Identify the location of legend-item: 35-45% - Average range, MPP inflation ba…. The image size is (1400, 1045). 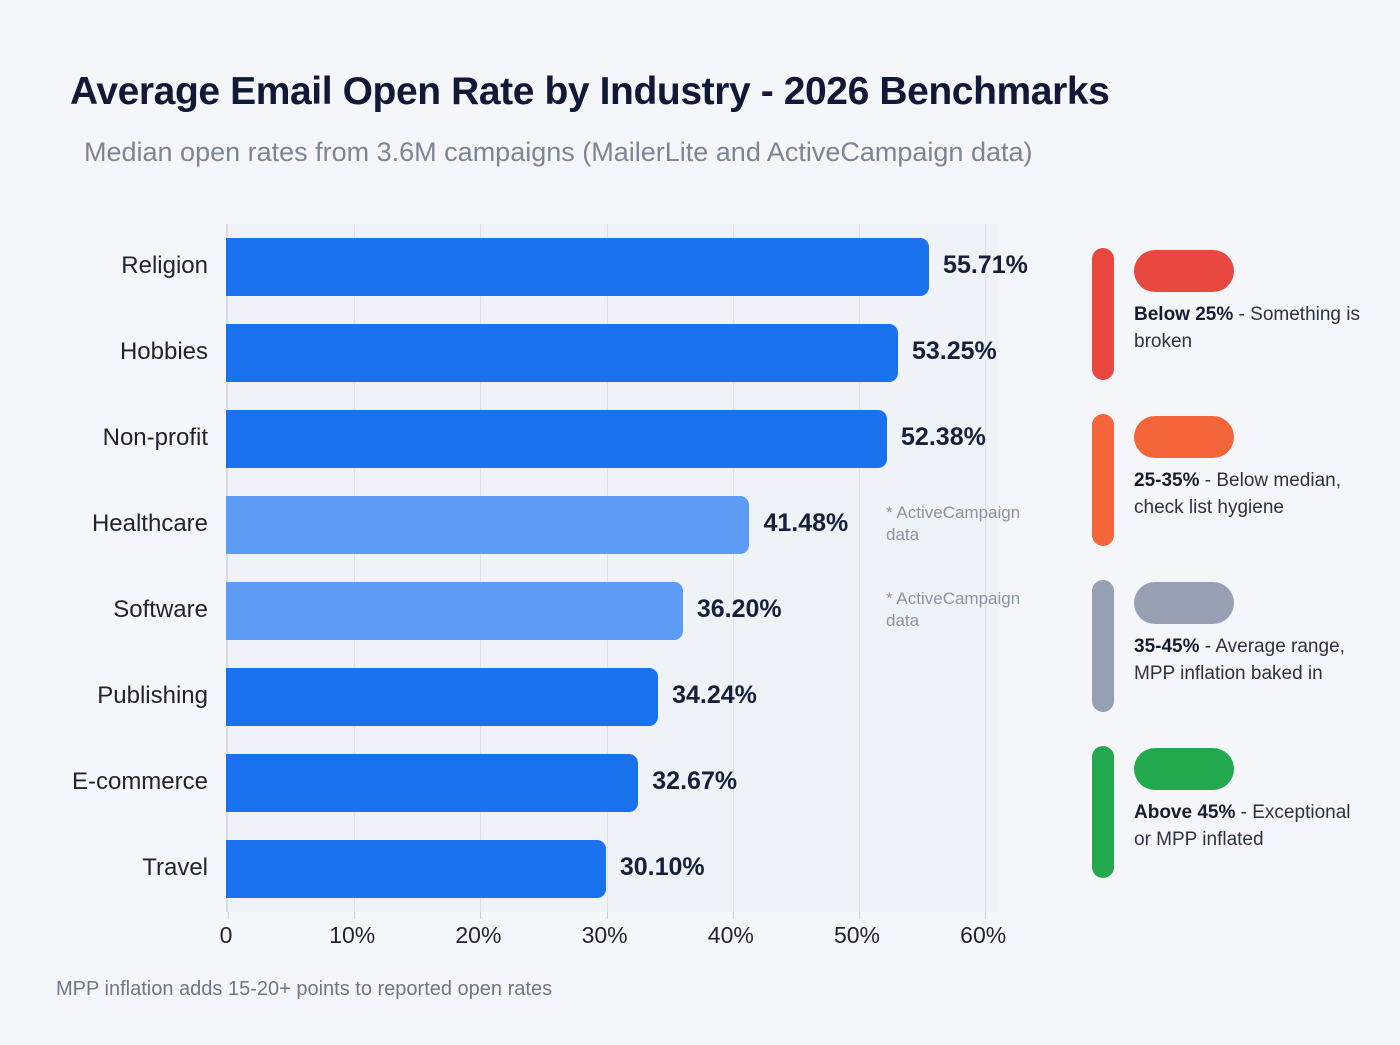
(1227, 642).